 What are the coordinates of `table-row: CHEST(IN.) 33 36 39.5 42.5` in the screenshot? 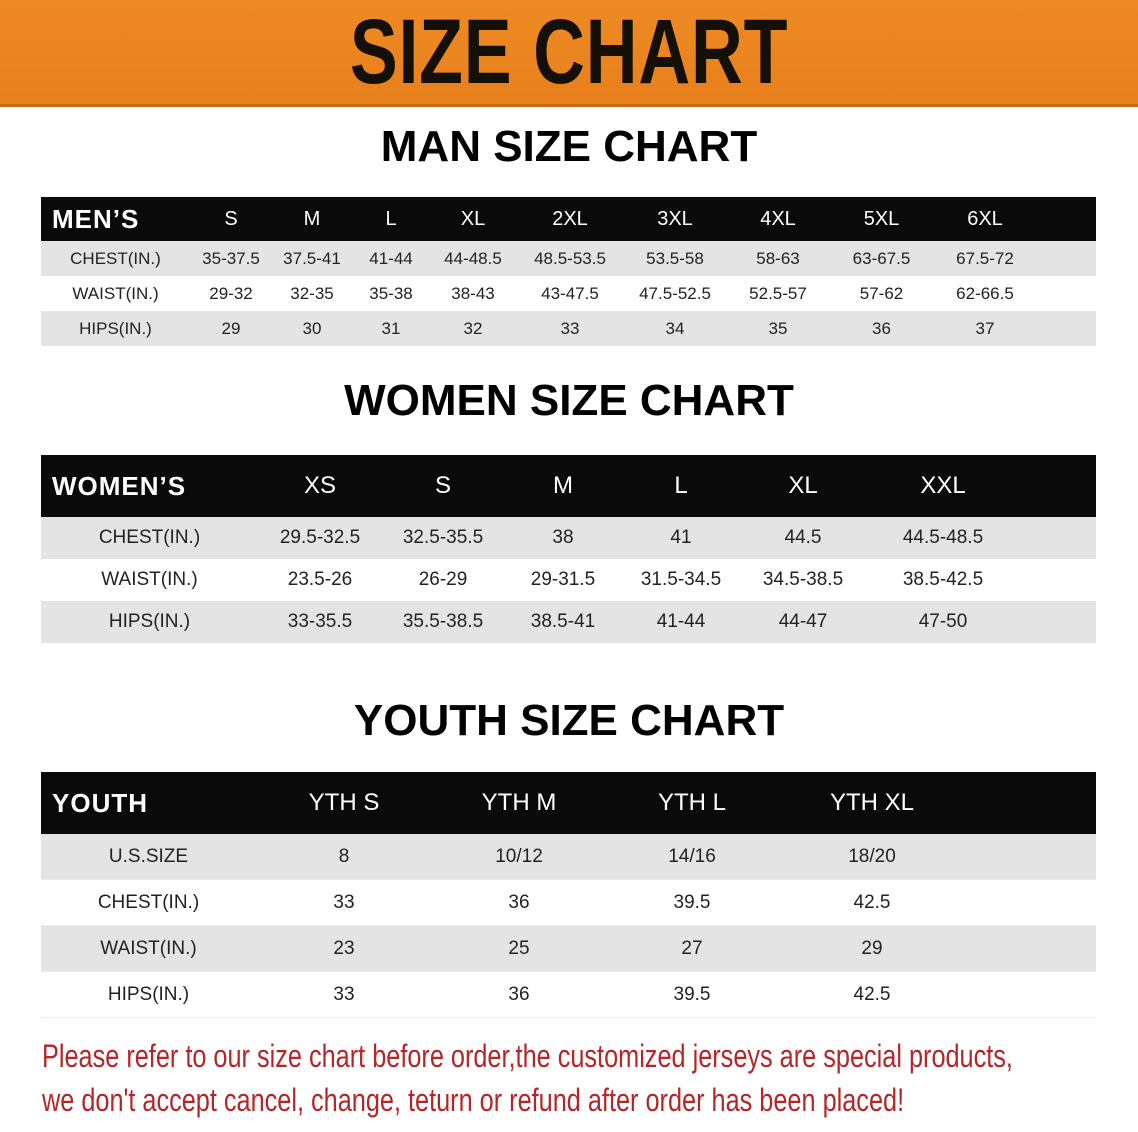 It's located at (568, 903).